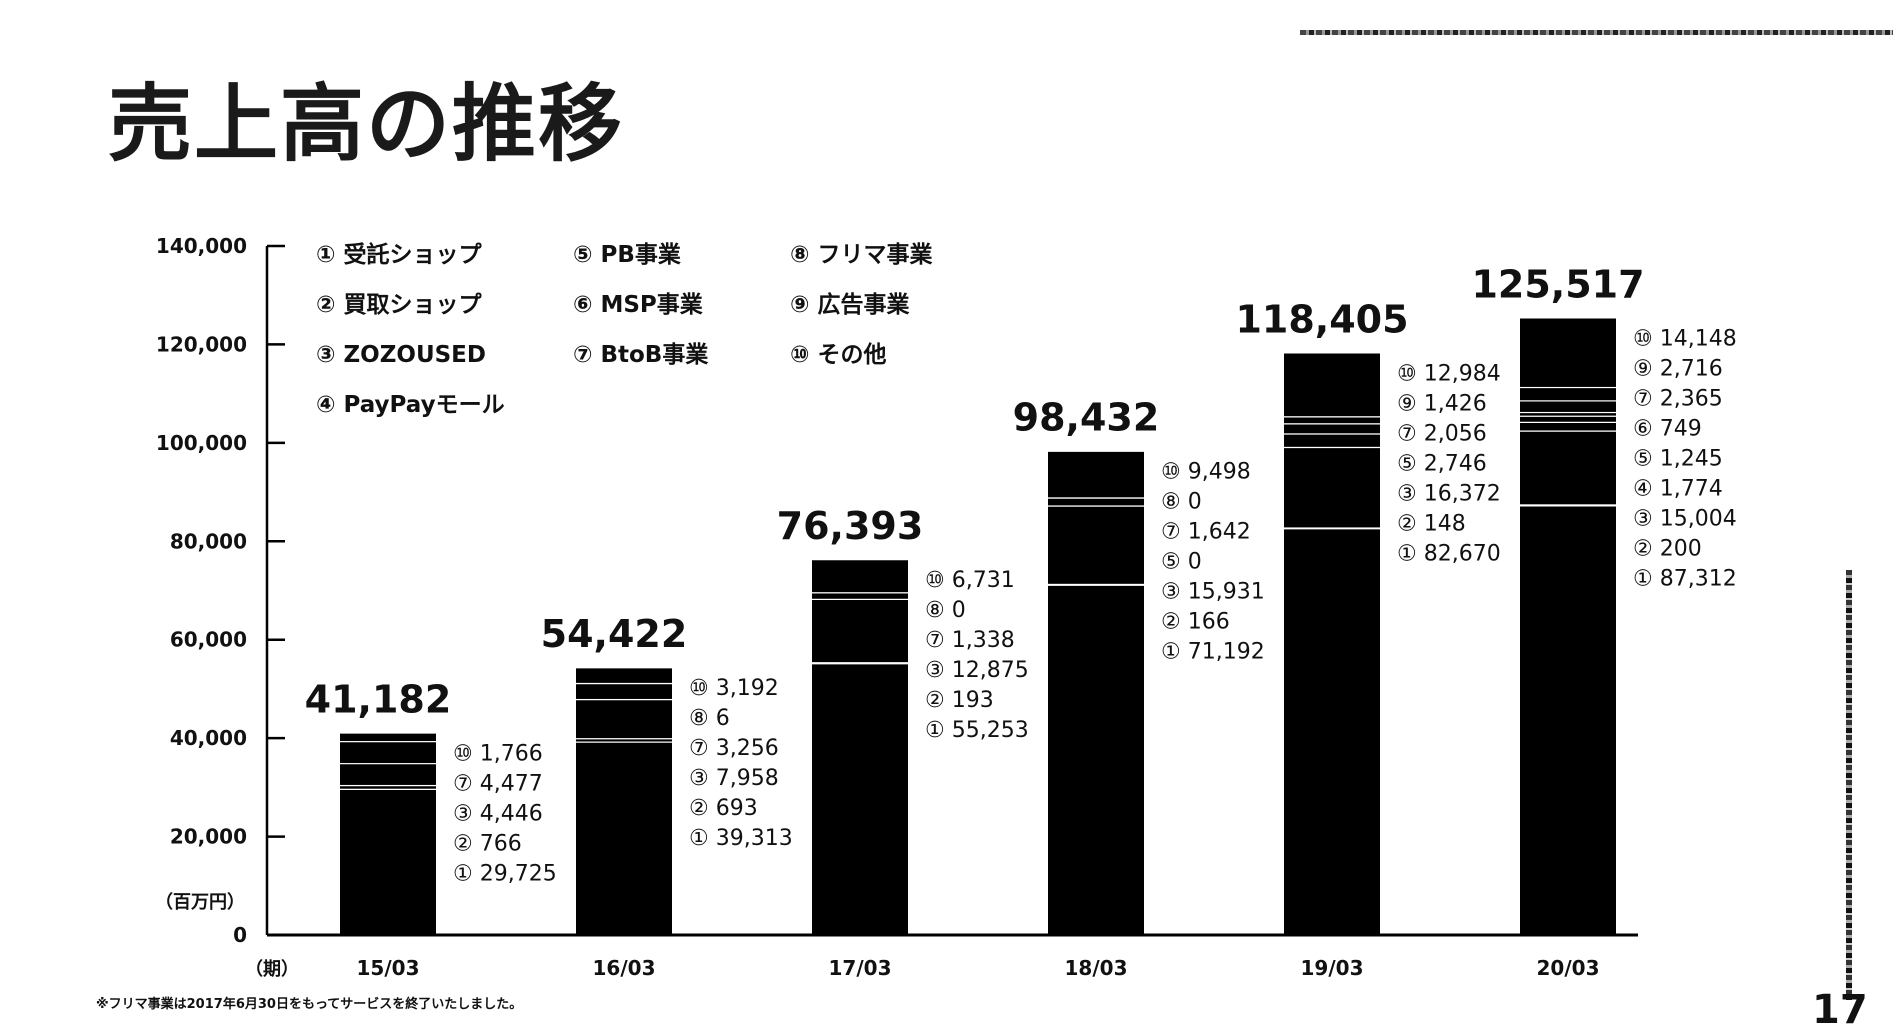 This screenshot has height=1033, width=1893. Describe the element at coordinates (741, 838) in the screenshot. I see `segment-value-label: ① 39,313` at that location.